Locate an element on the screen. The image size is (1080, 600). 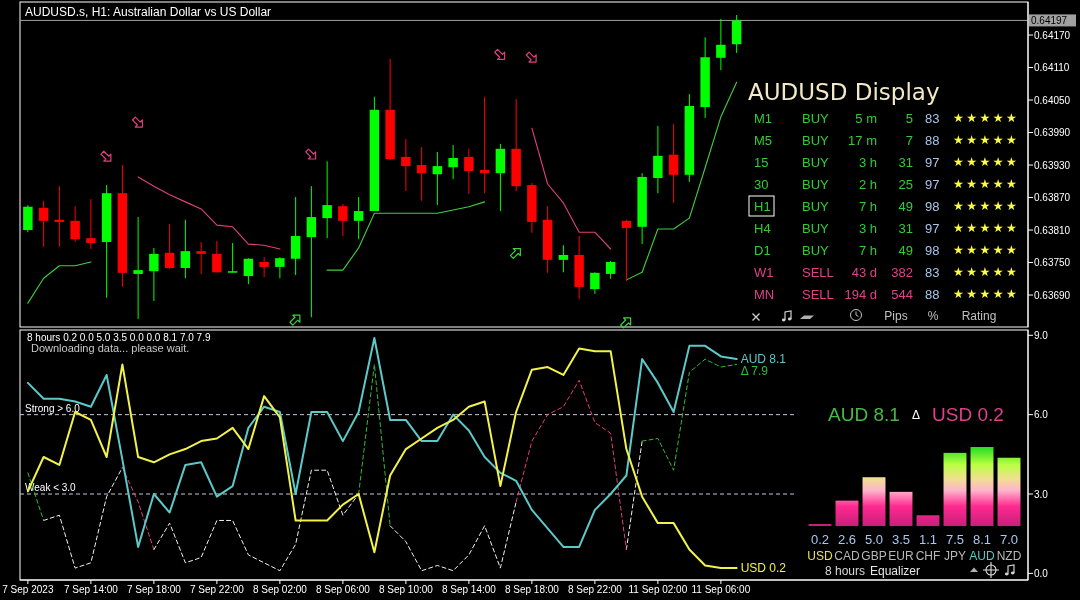
ref-line-label: 0.64197 is located at coordinates (1049, 20).